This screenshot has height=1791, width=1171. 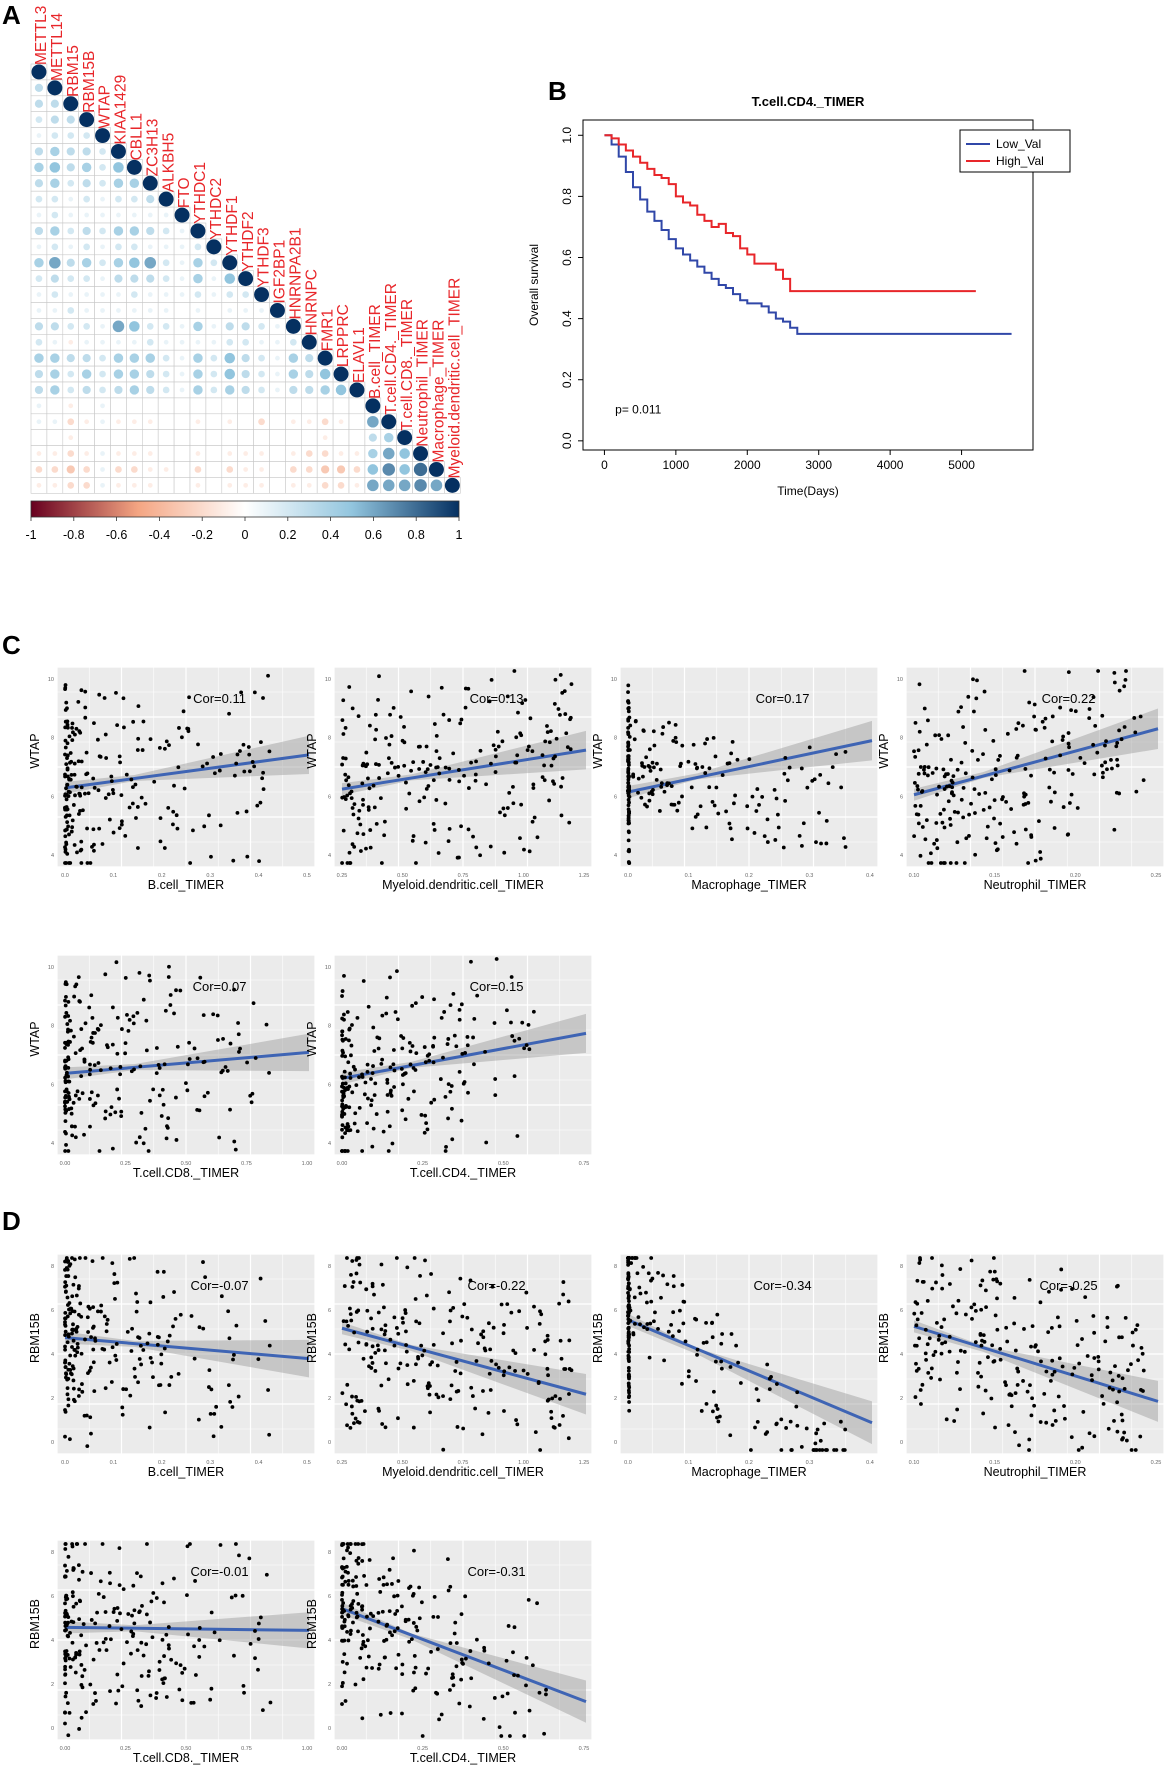 What do you see at coordinates (166, 374) in the screenshot?
I see `heatmap-dot-lrpprc-alkbh5` at bounding box center [166, 374].